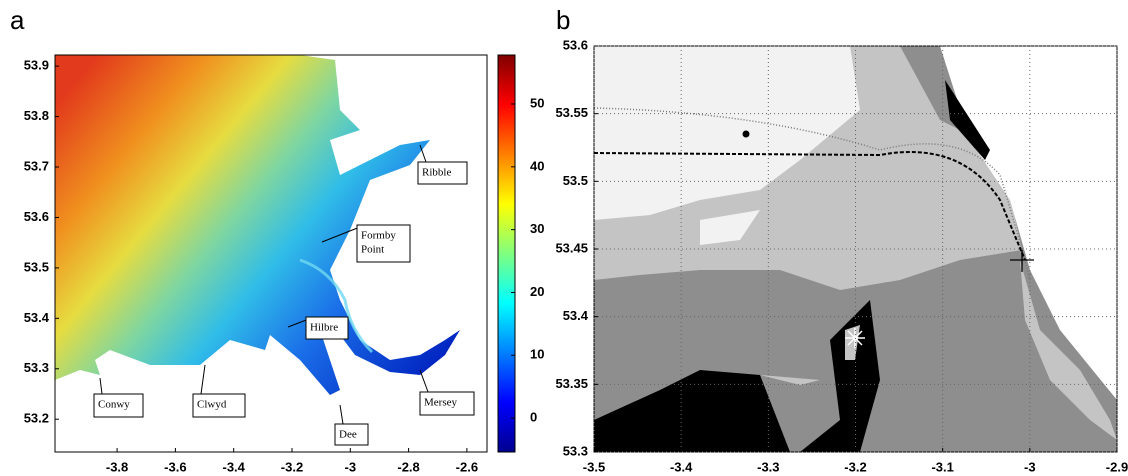 Image resolution: width=1128 pixels, height=476 pixels. What do you see at coordinates (17, 20) in the screenshot?
I see `panel-label: a` at bounding box center [17, 20].